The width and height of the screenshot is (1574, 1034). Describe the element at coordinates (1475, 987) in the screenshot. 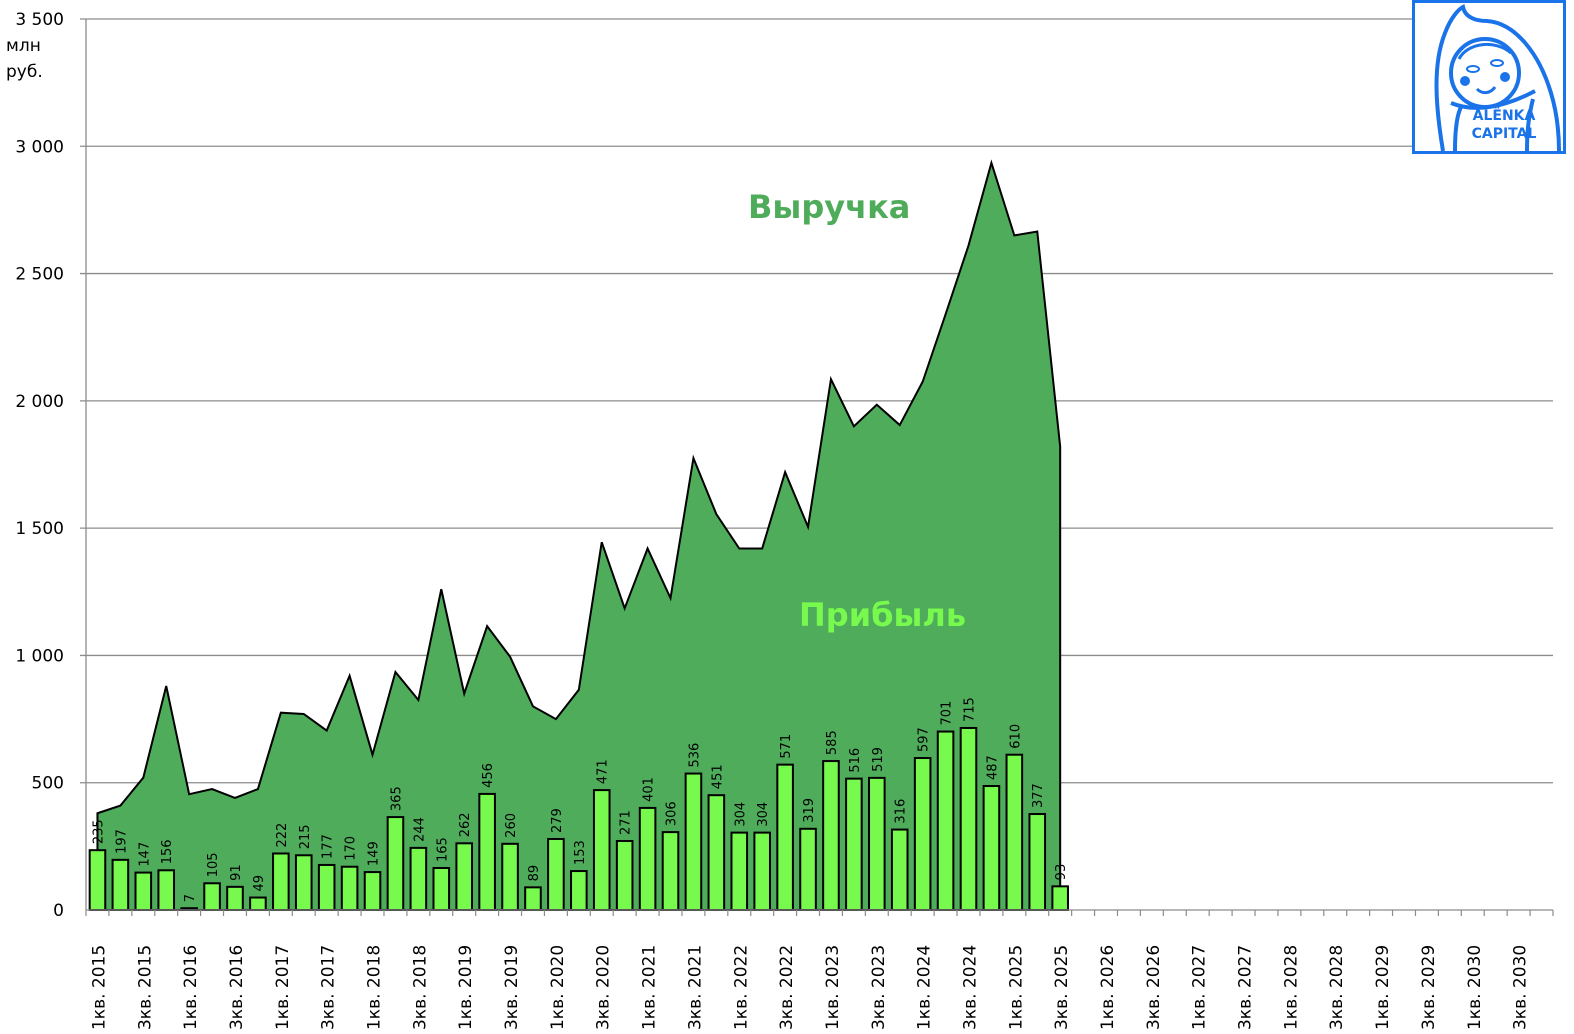

I see `x-tick-label: 1кв. 2030` at that location.